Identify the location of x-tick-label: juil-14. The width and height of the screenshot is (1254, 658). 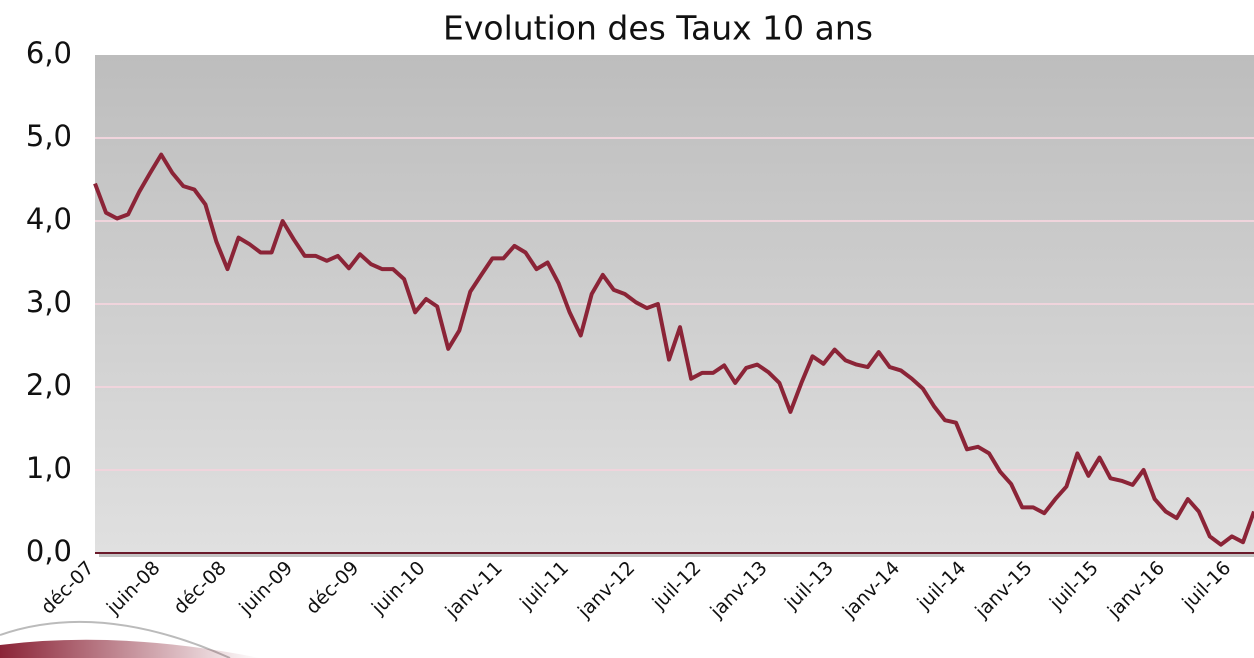
(942, 586).